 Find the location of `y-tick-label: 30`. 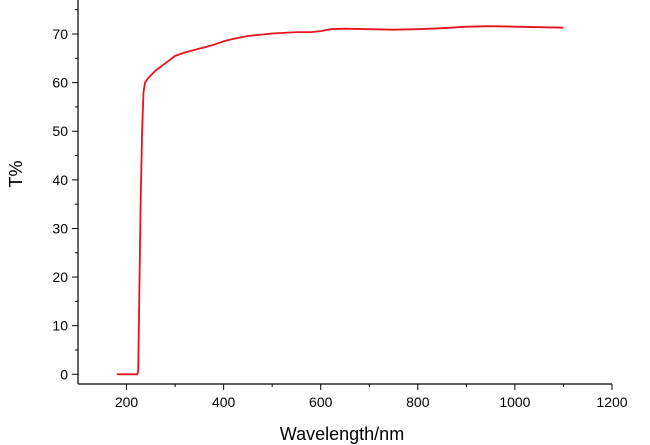

y-tick-label: 30 is located at coordinates (60, 228).